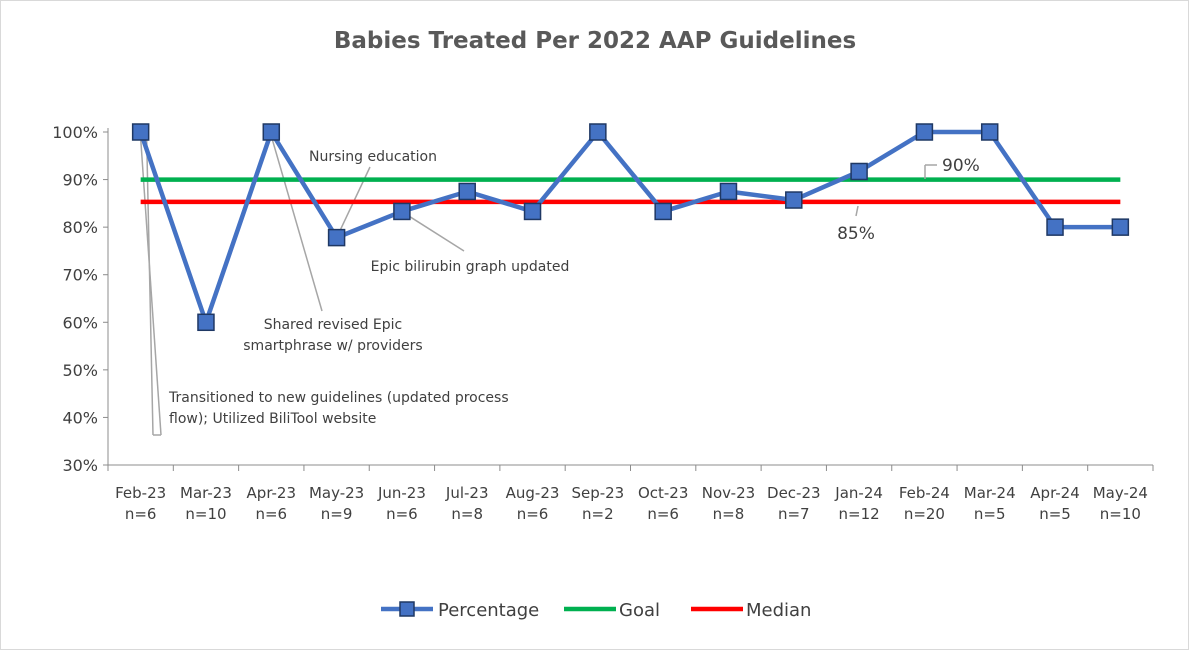 The height and width of the screenshot is (653, 1189). What do you see at coordinates (80, 417) in the screenshot?
I see `y-tick-label: 40%` at bounding box center [80, 417].